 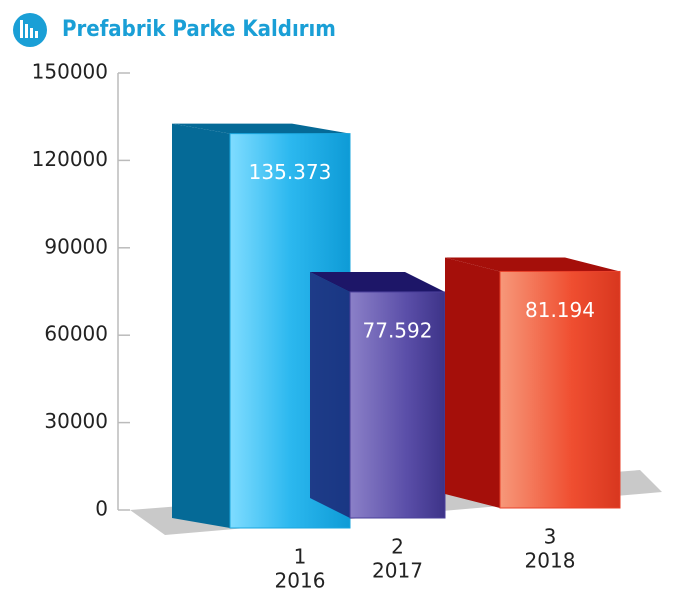 I want to click on x-tick-label: 2017, so click(x=397, y=571).